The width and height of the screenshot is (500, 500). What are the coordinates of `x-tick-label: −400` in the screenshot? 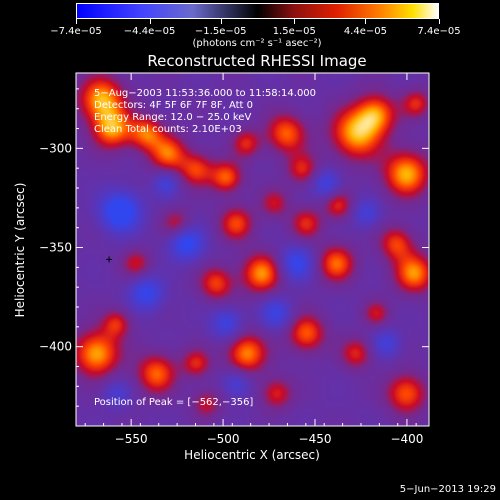 It's located at (406, 439).